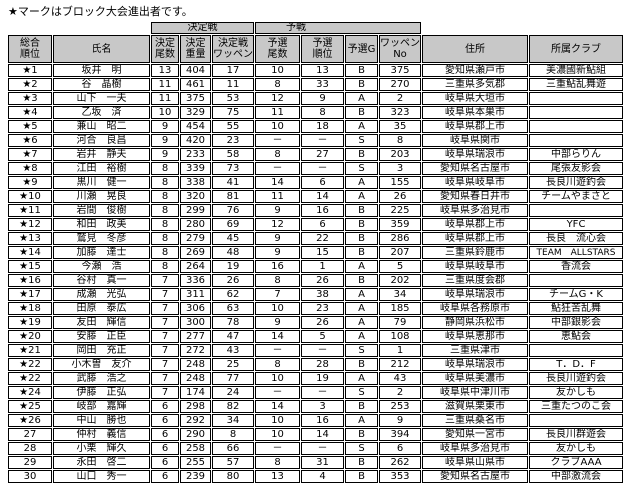 This screenshot has width=640, height=484. What do you see at coordinates (475, 392) in the screenshot?
I see `cell-address: 岐阜県中津川市` at bounding box center [475, 392].